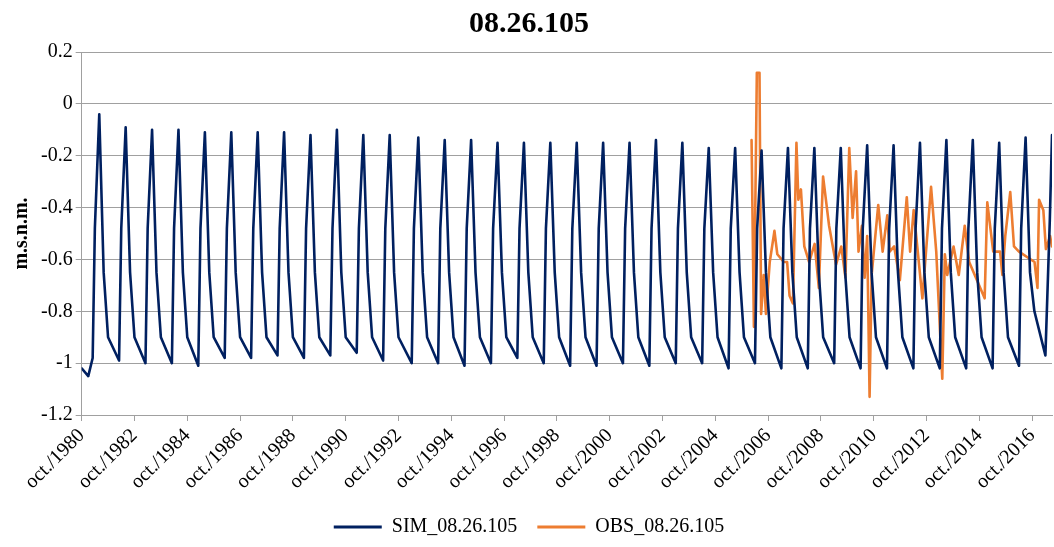 The width and height of the screenshot is (1054, 547). Describe the element at coordinates (67, 102) in the screenshot. I see `y-tick-label: 0` at that location.